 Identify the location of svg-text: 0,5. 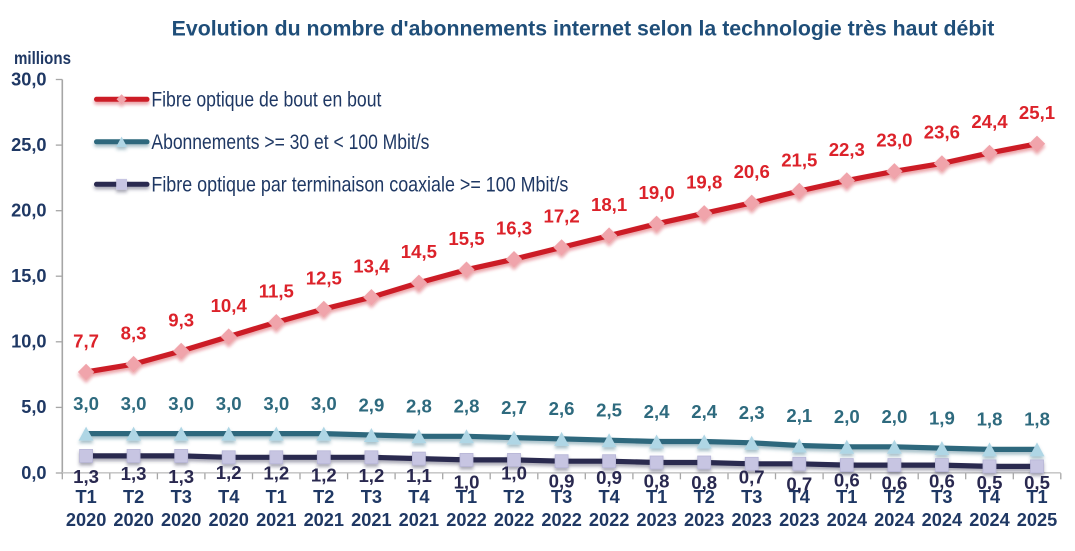
(990, 482).